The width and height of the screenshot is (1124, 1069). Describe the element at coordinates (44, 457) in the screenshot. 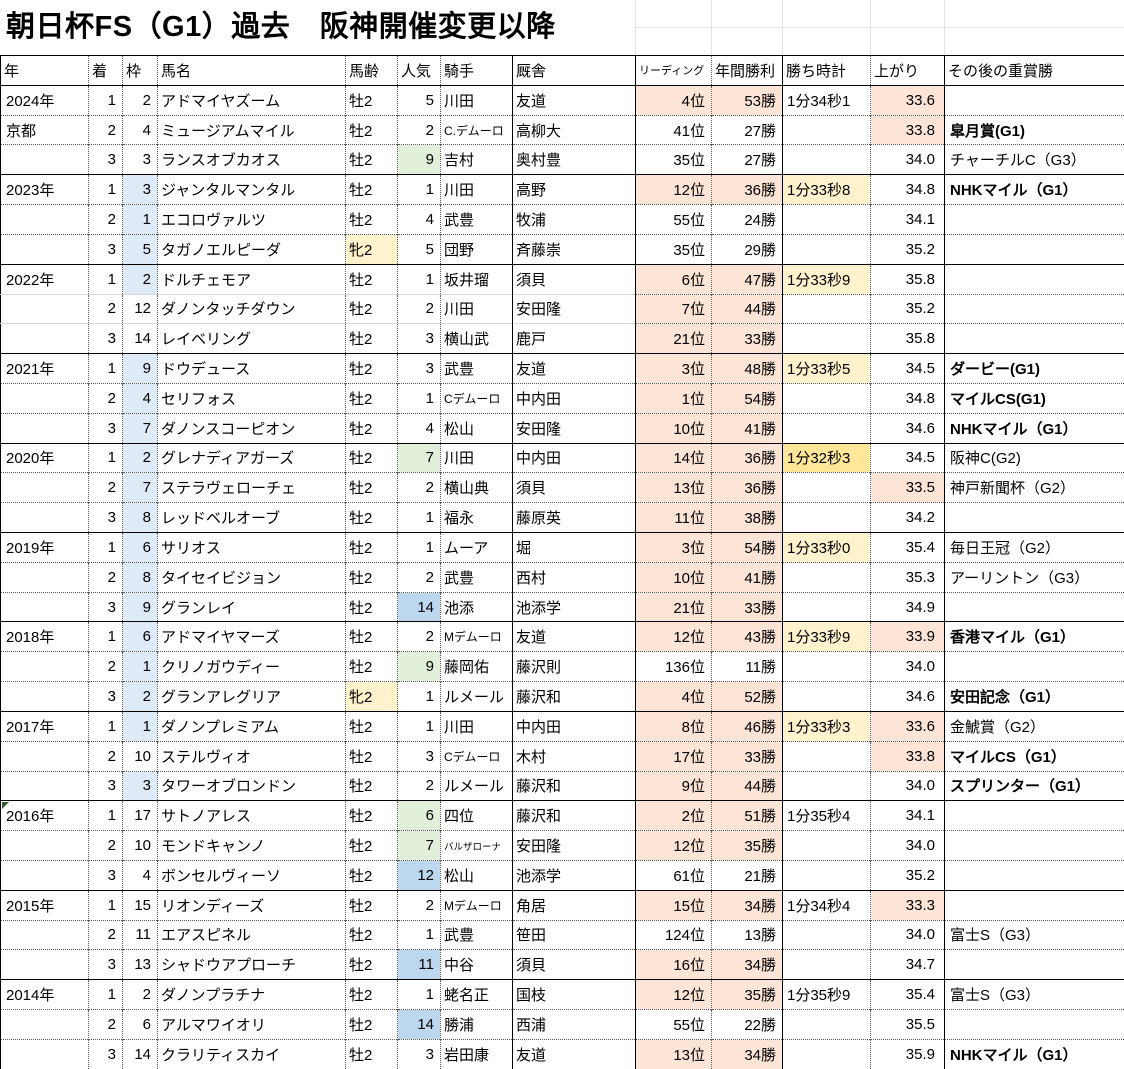

I see `cell-year: 2020年` at that location.